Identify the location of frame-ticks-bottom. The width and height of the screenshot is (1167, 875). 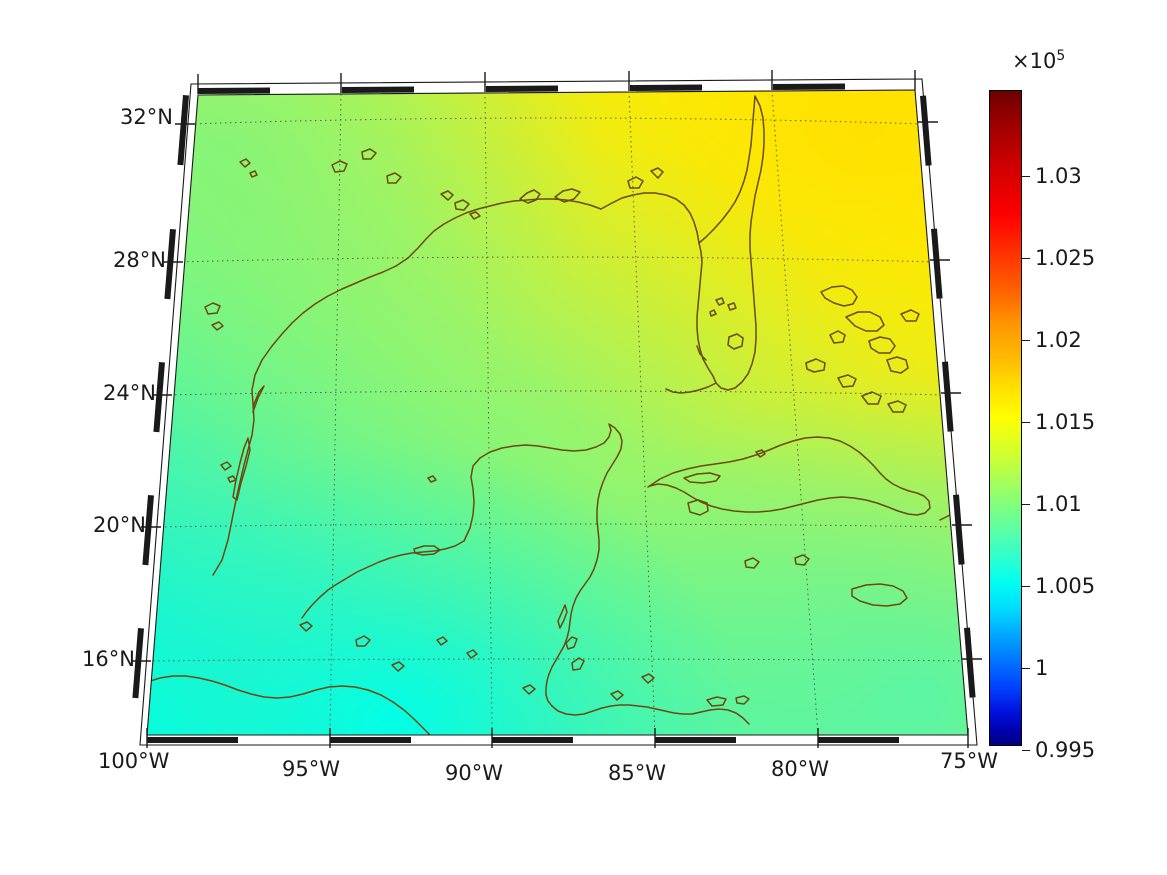
(523, 740).